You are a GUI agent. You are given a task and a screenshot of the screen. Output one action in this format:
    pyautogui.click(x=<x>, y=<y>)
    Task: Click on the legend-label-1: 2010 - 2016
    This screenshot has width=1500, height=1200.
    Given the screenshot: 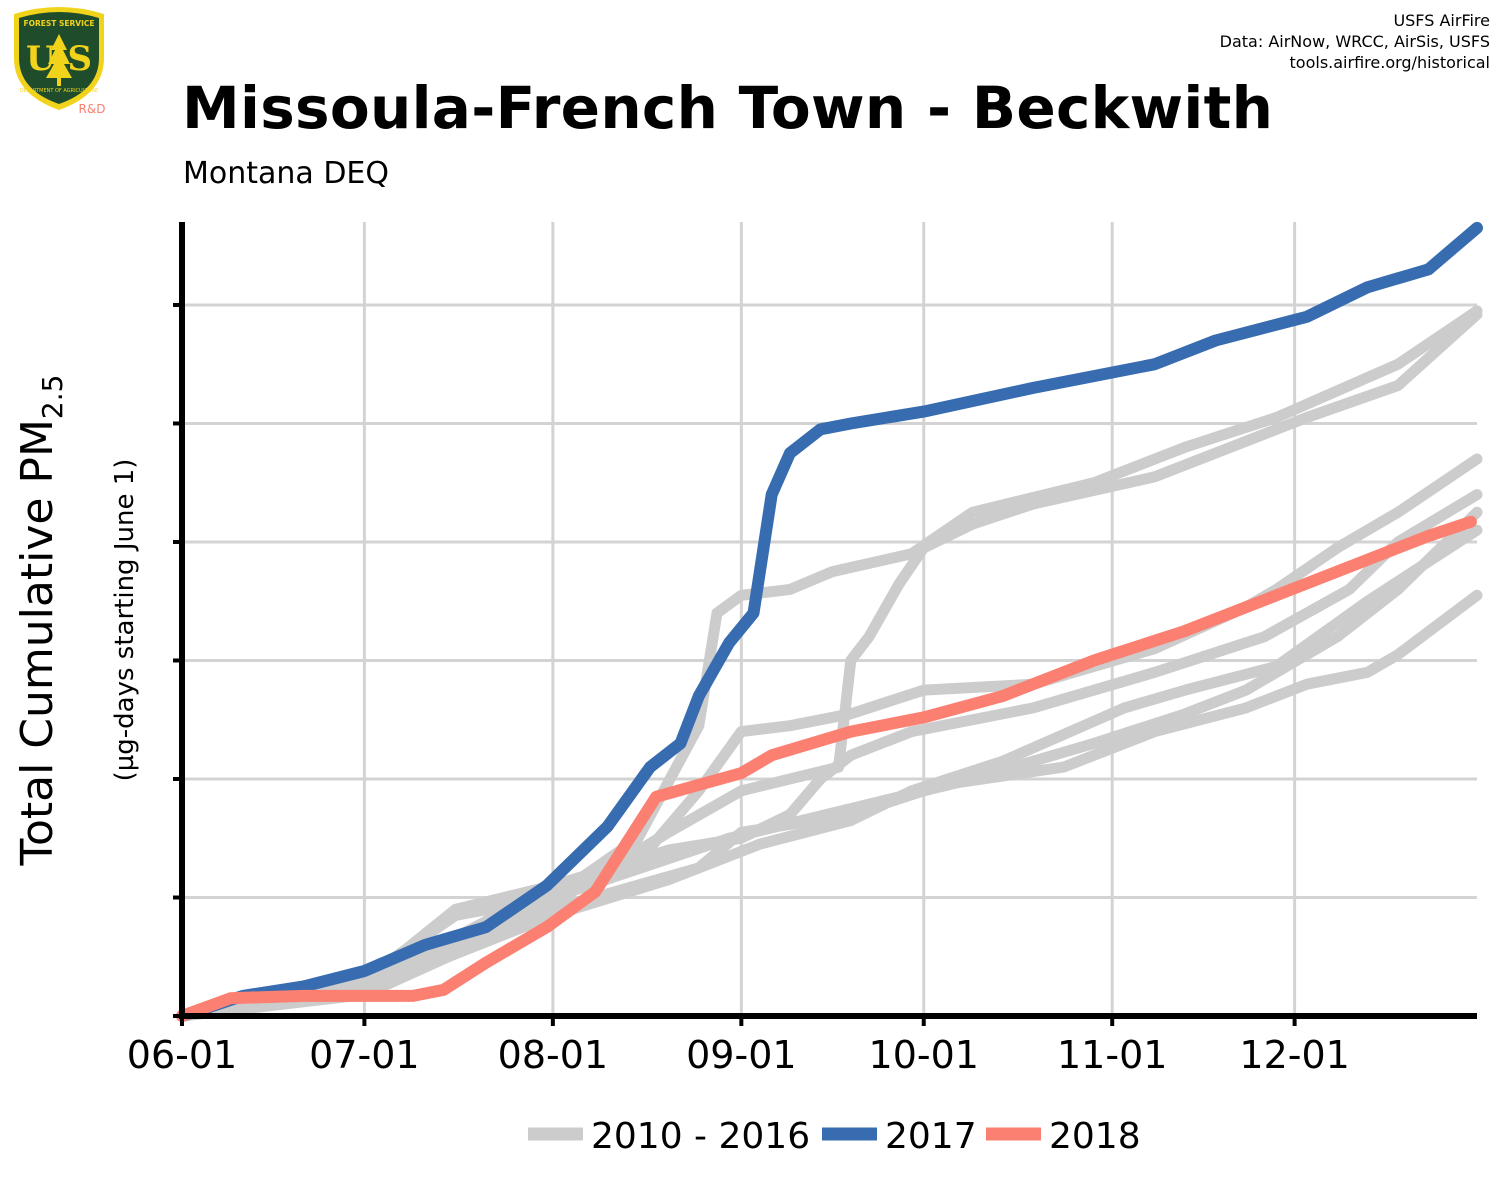 What is the action you would take?
    pyautogui.click(x=700, y=1136)
    